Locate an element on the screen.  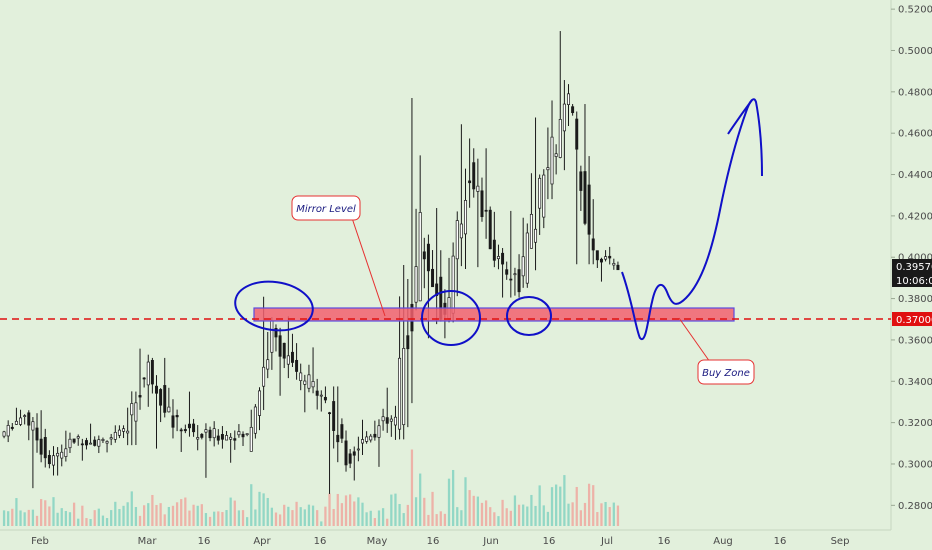
mirror-level-label: Mirror Level is located at coordinates (326, 209).